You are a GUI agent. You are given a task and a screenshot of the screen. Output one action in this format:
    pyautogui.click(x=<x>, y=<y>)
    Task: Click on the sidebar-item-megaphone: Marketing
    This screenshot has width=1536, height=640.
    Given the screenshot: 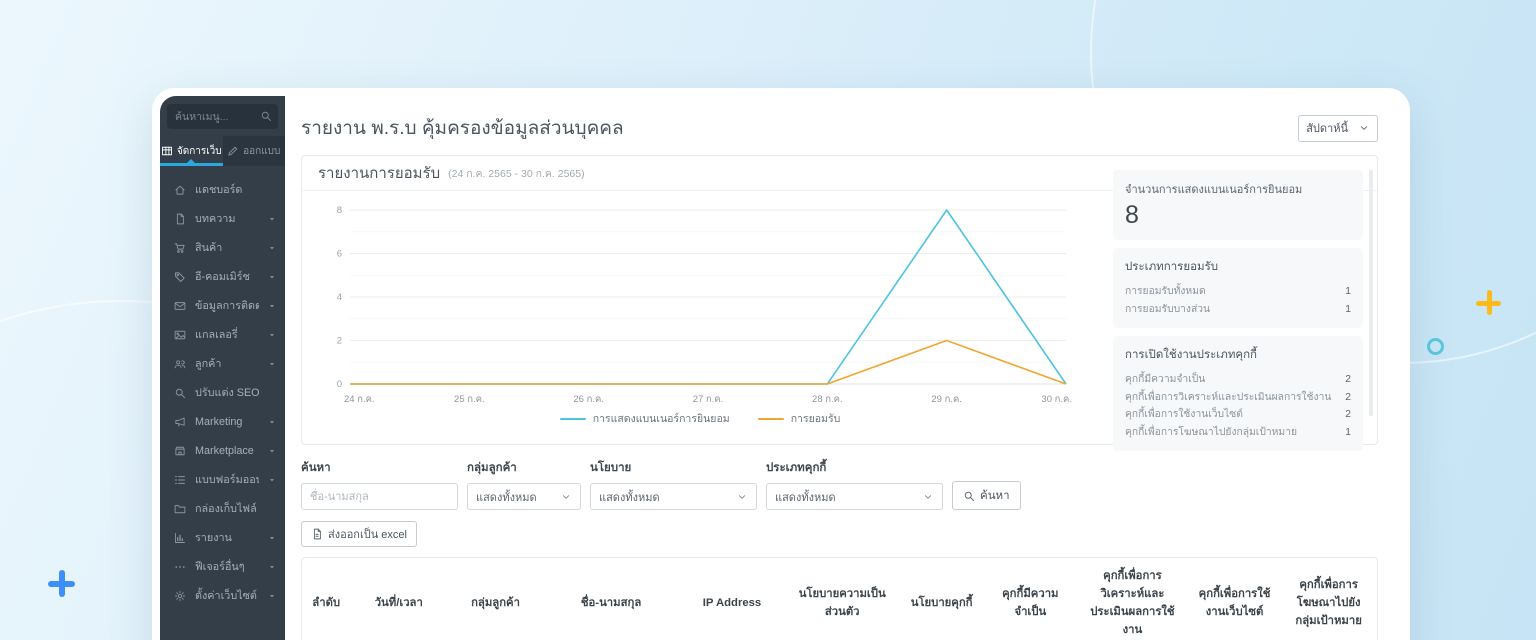 What is the action you would take?
    pyautogui.click(x=222, y=421)
    